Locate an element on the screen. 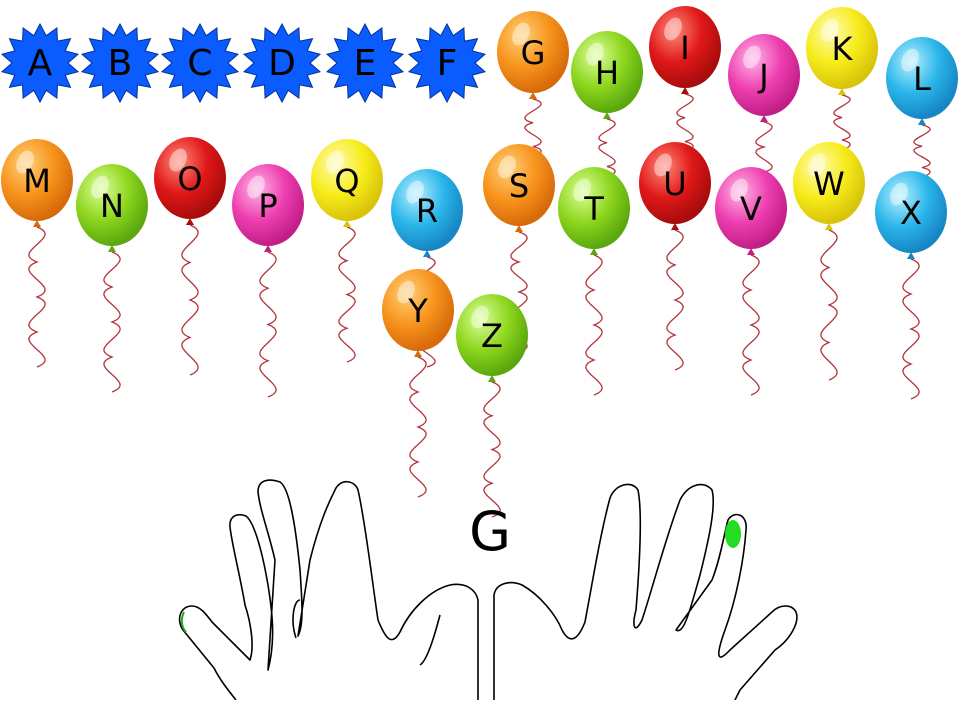  balloon-z: Z is located at coordinates (492, 338).